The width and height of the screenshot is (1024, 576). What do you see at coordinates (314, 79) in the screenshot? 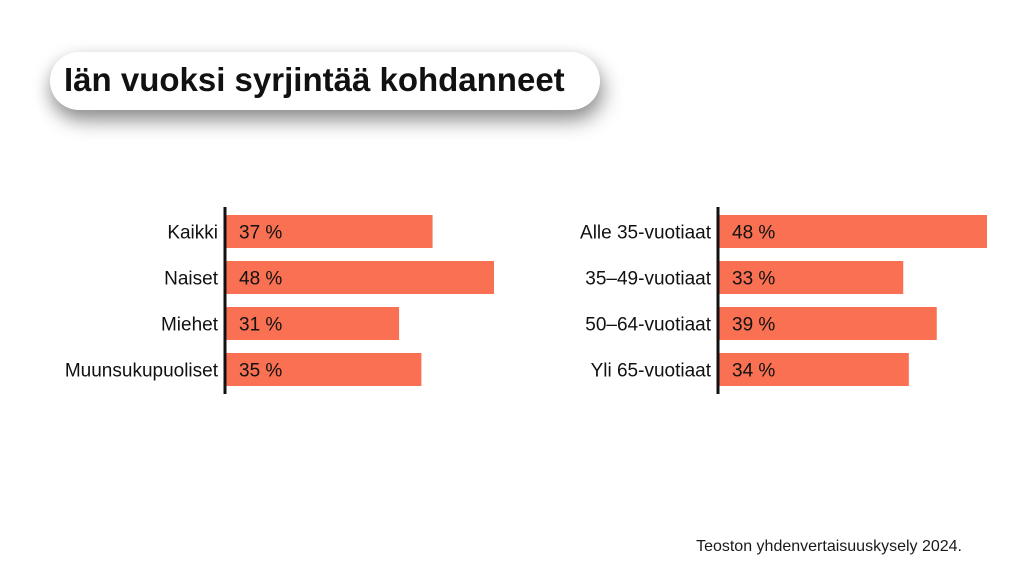
I see `chart-title: Iän vuoksi syrjintää kohdanneet` at bounding box center [314, 79].